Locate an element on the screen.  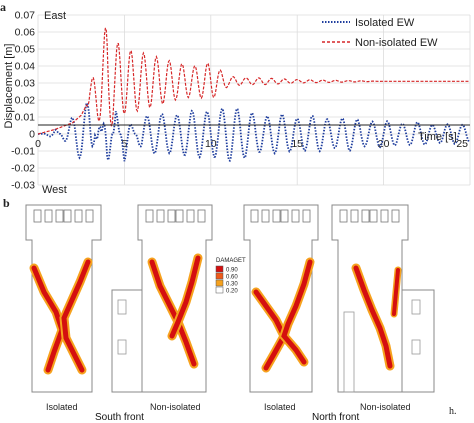
y-tick-label: 0.07 is located at coordinates (25, 16).